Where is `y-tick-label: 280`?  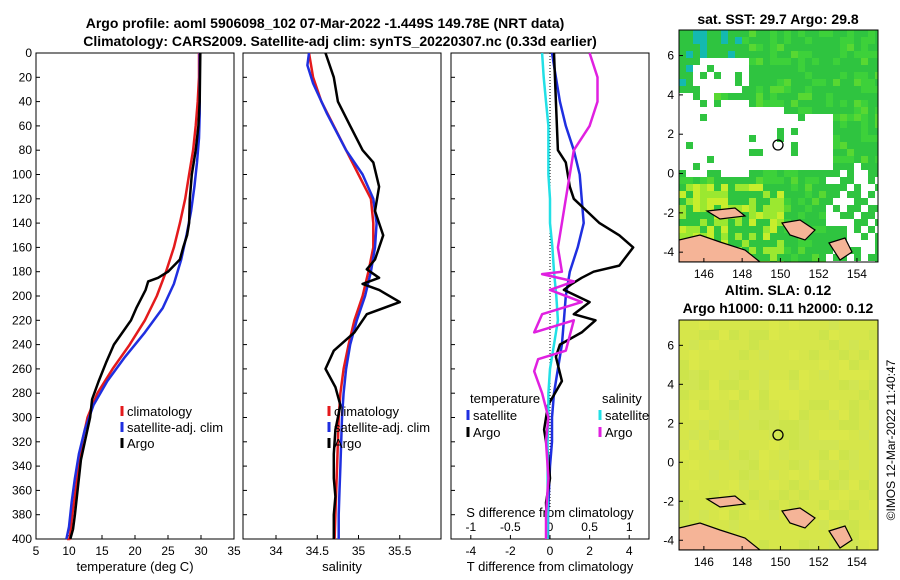 y-tick-label: 280 is located at coordinates (22, 393).